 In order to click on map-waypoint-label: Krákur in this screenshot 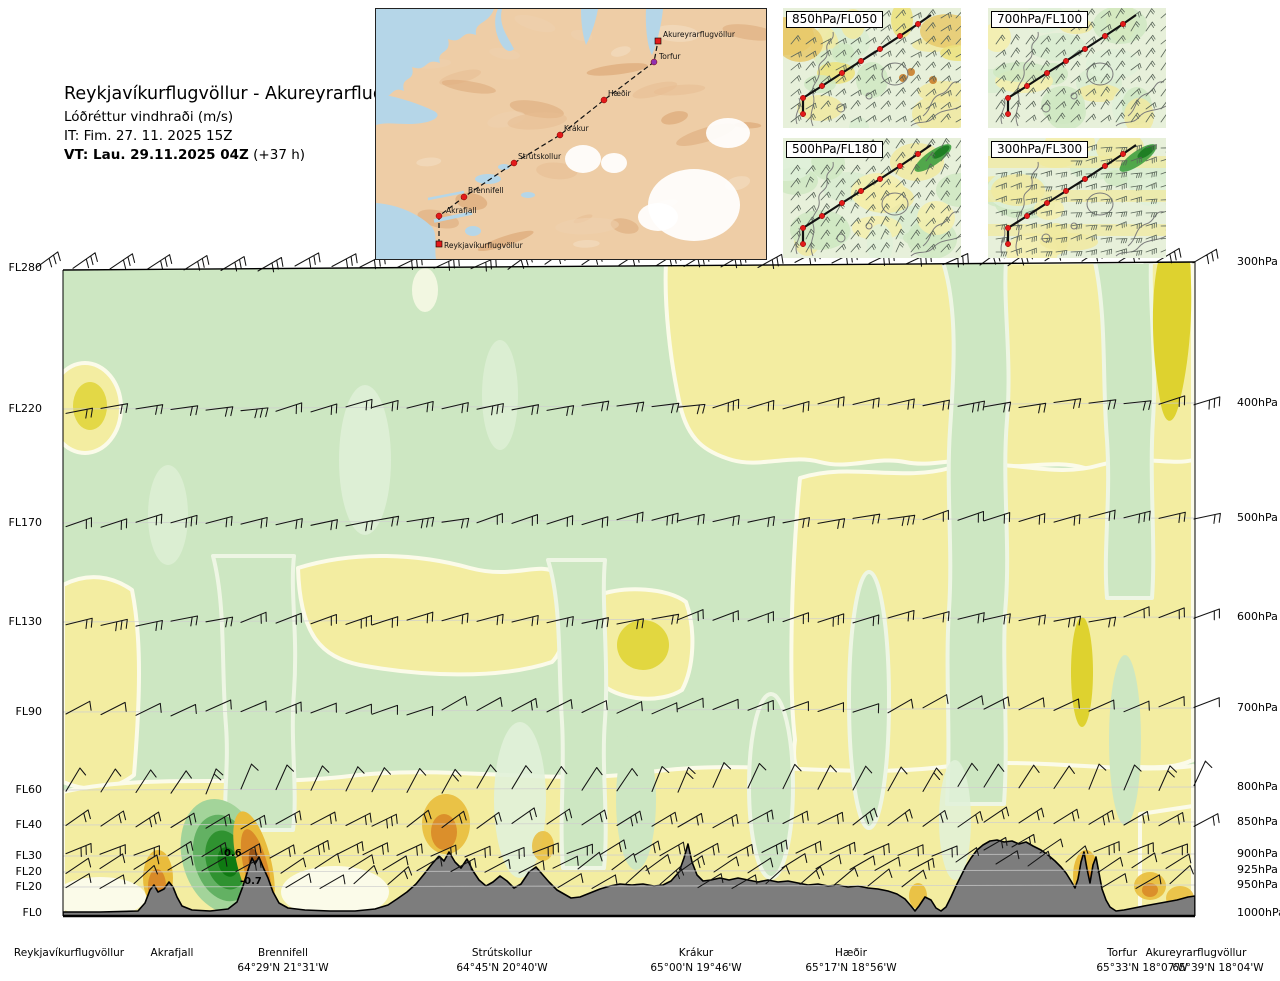, I will do `click(576, 128)`.